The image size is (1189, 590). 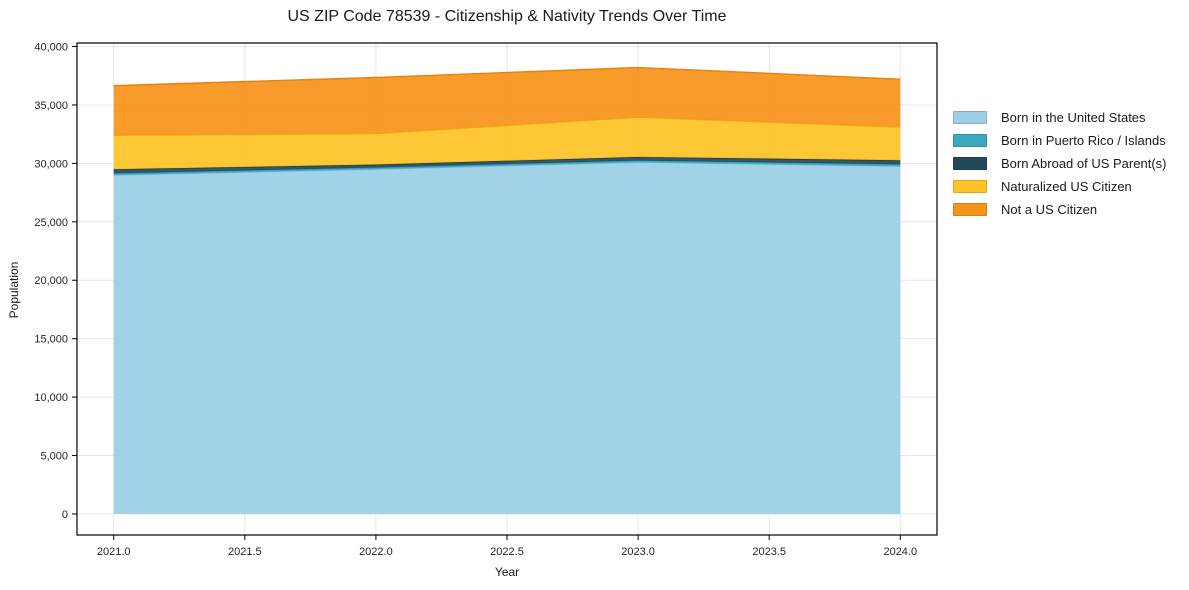 I want to click on y-tick-label: 35,000, so click(x=51, y=106).